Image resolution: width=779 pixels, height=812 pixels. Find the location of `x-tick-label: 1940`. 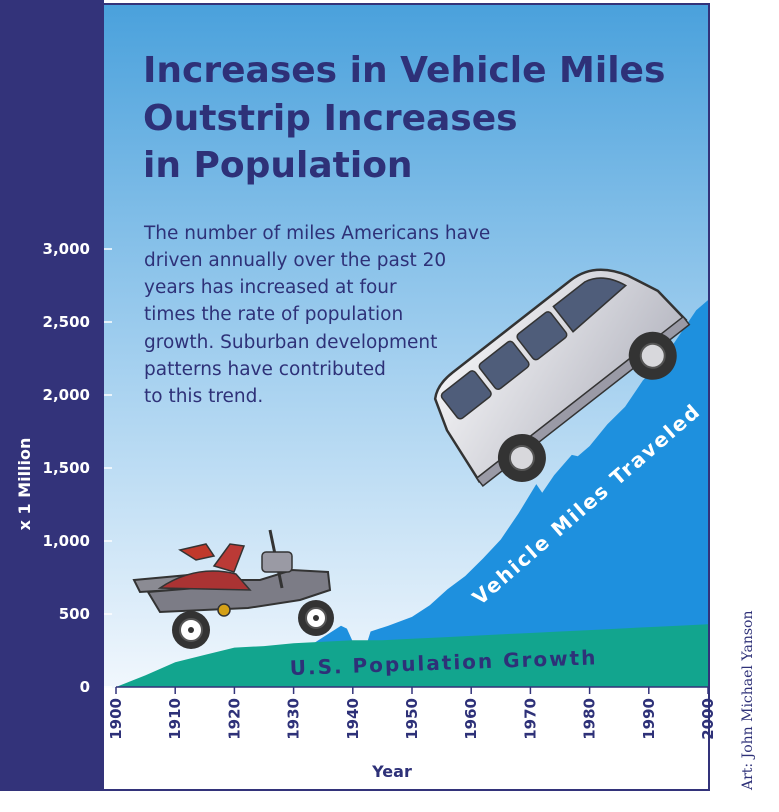

x-tick-label: 1940 is located at coordinates (353, 719).